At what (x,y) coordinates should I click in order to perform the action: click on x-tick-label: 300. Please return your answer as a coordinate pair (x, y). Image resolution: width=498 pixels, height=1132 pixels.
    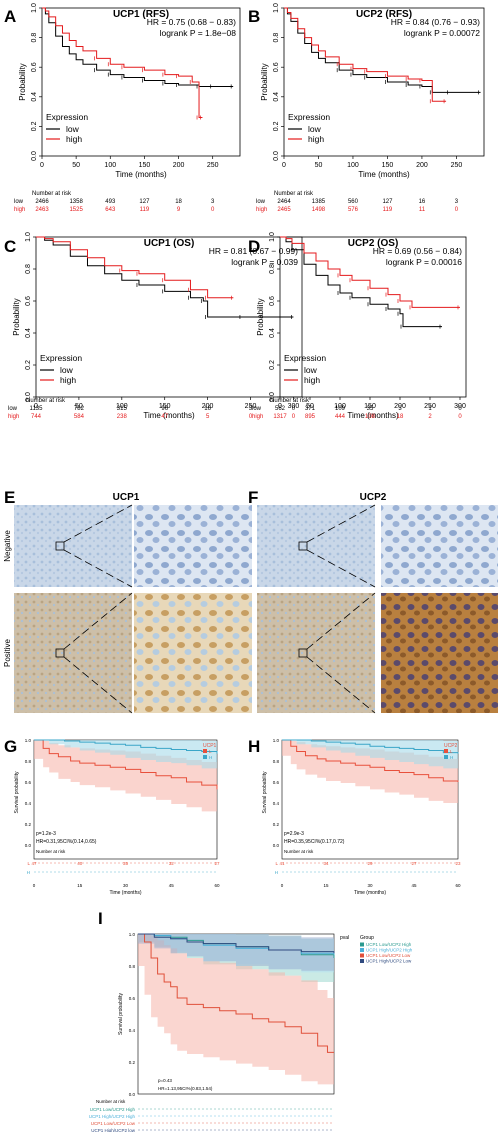
    Looking at the image, I should click on (294, 406).